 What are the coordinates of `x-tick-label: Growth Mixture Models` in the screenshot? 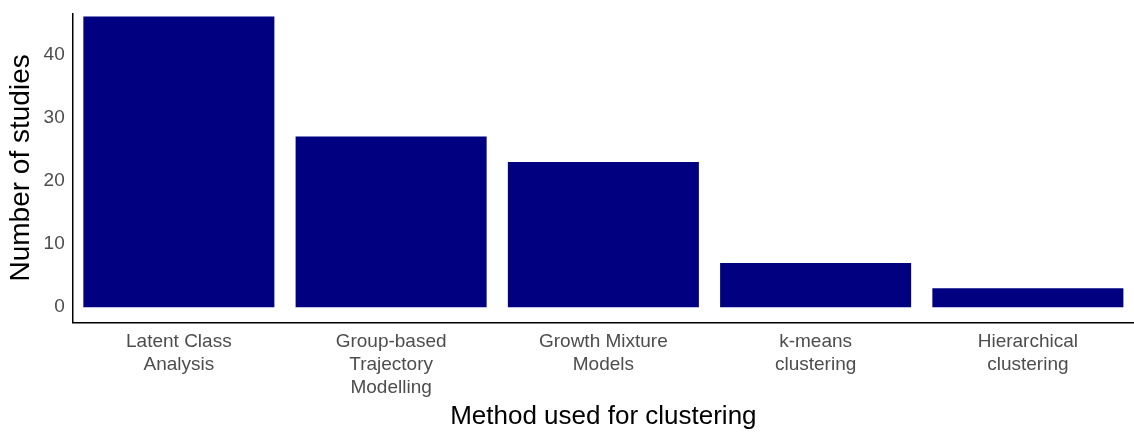 It's located at (603, 352).